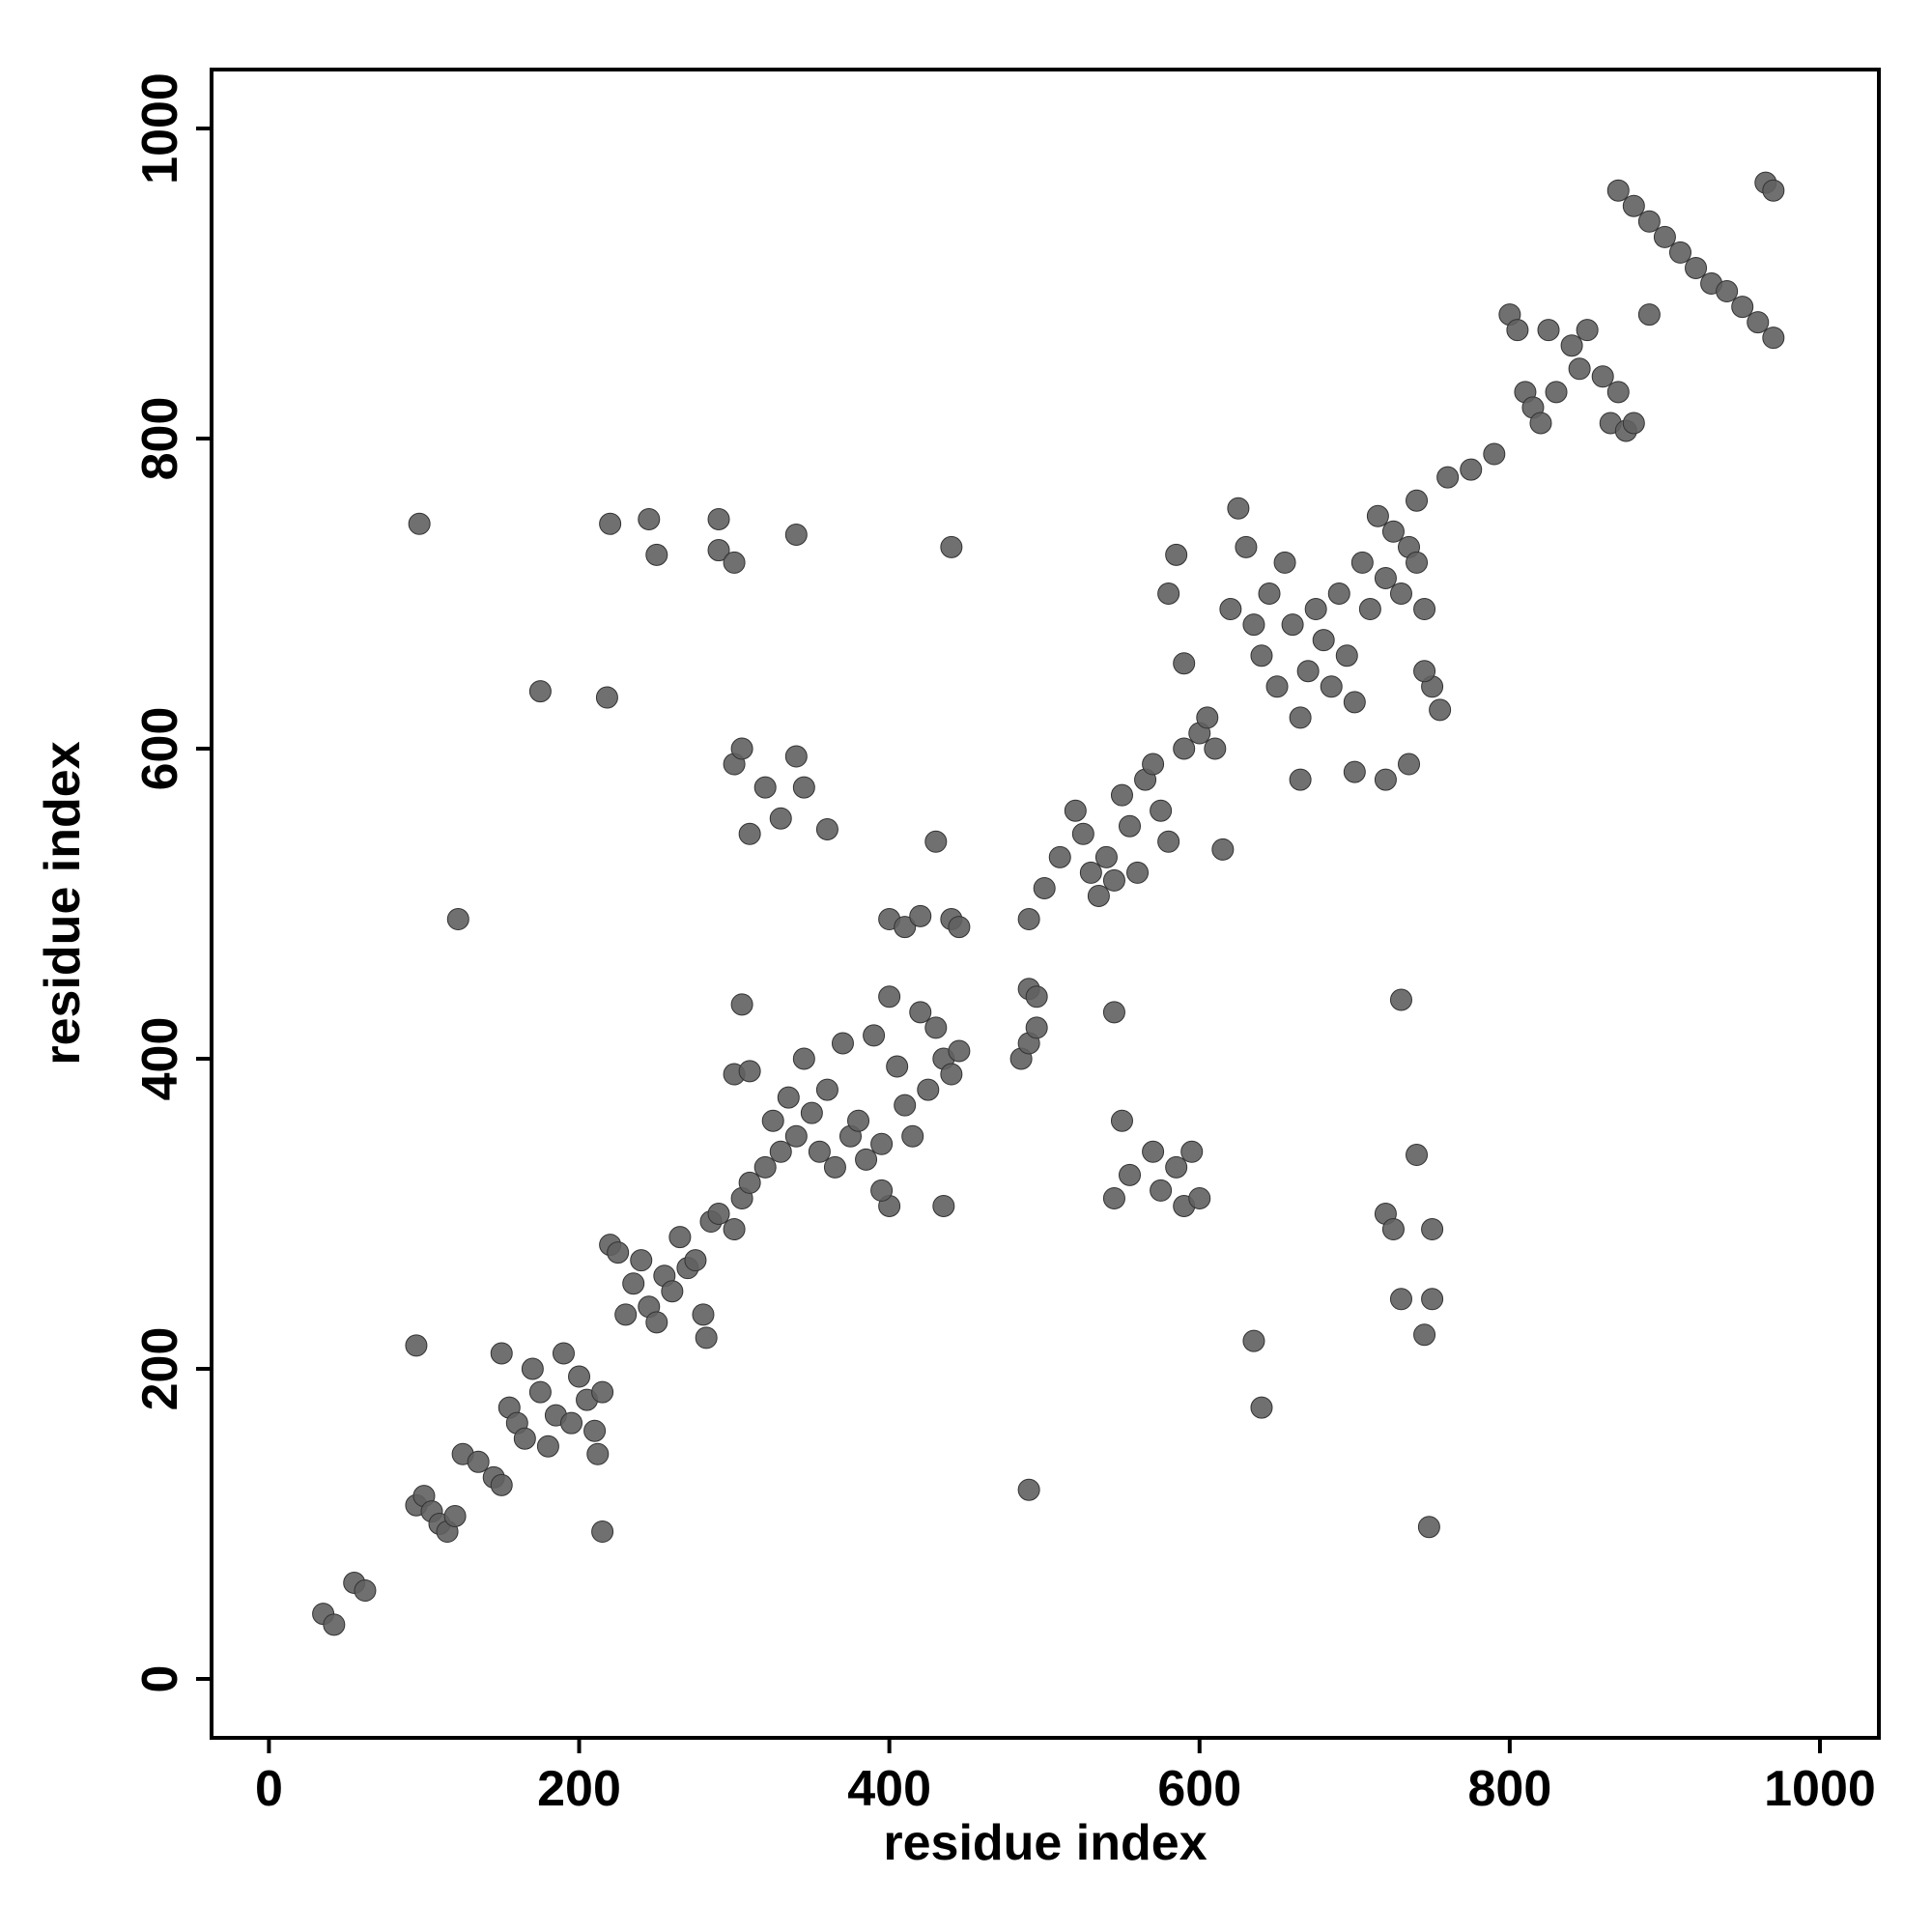 This screenshot has width=1932, height=1932. I want to click on y-tick-label: 1000, so click(160, 128).